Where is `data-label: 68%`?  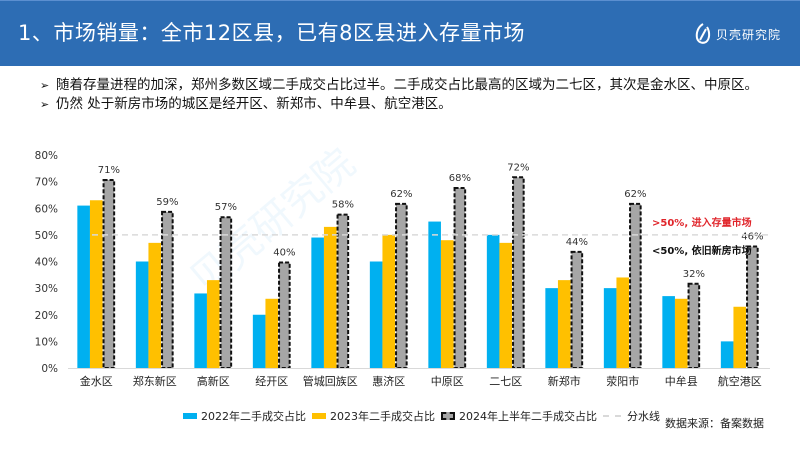
data-label: 68% is located at coordinates (460, 178).